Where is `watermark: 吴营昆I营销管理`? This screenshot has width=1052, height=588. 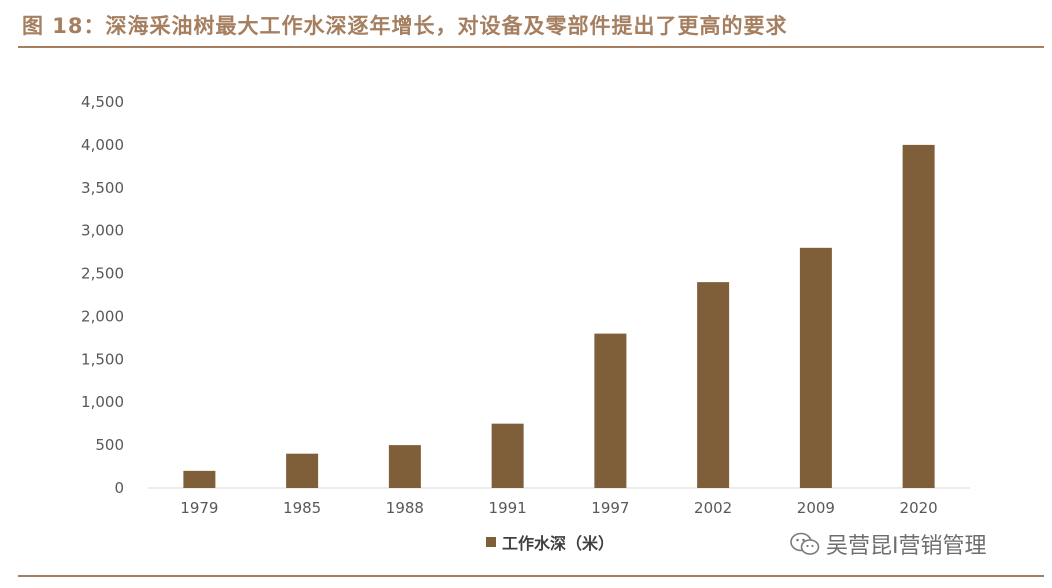 watermark: 吴营昆I营销管理 is located at coordinates (888, 544).